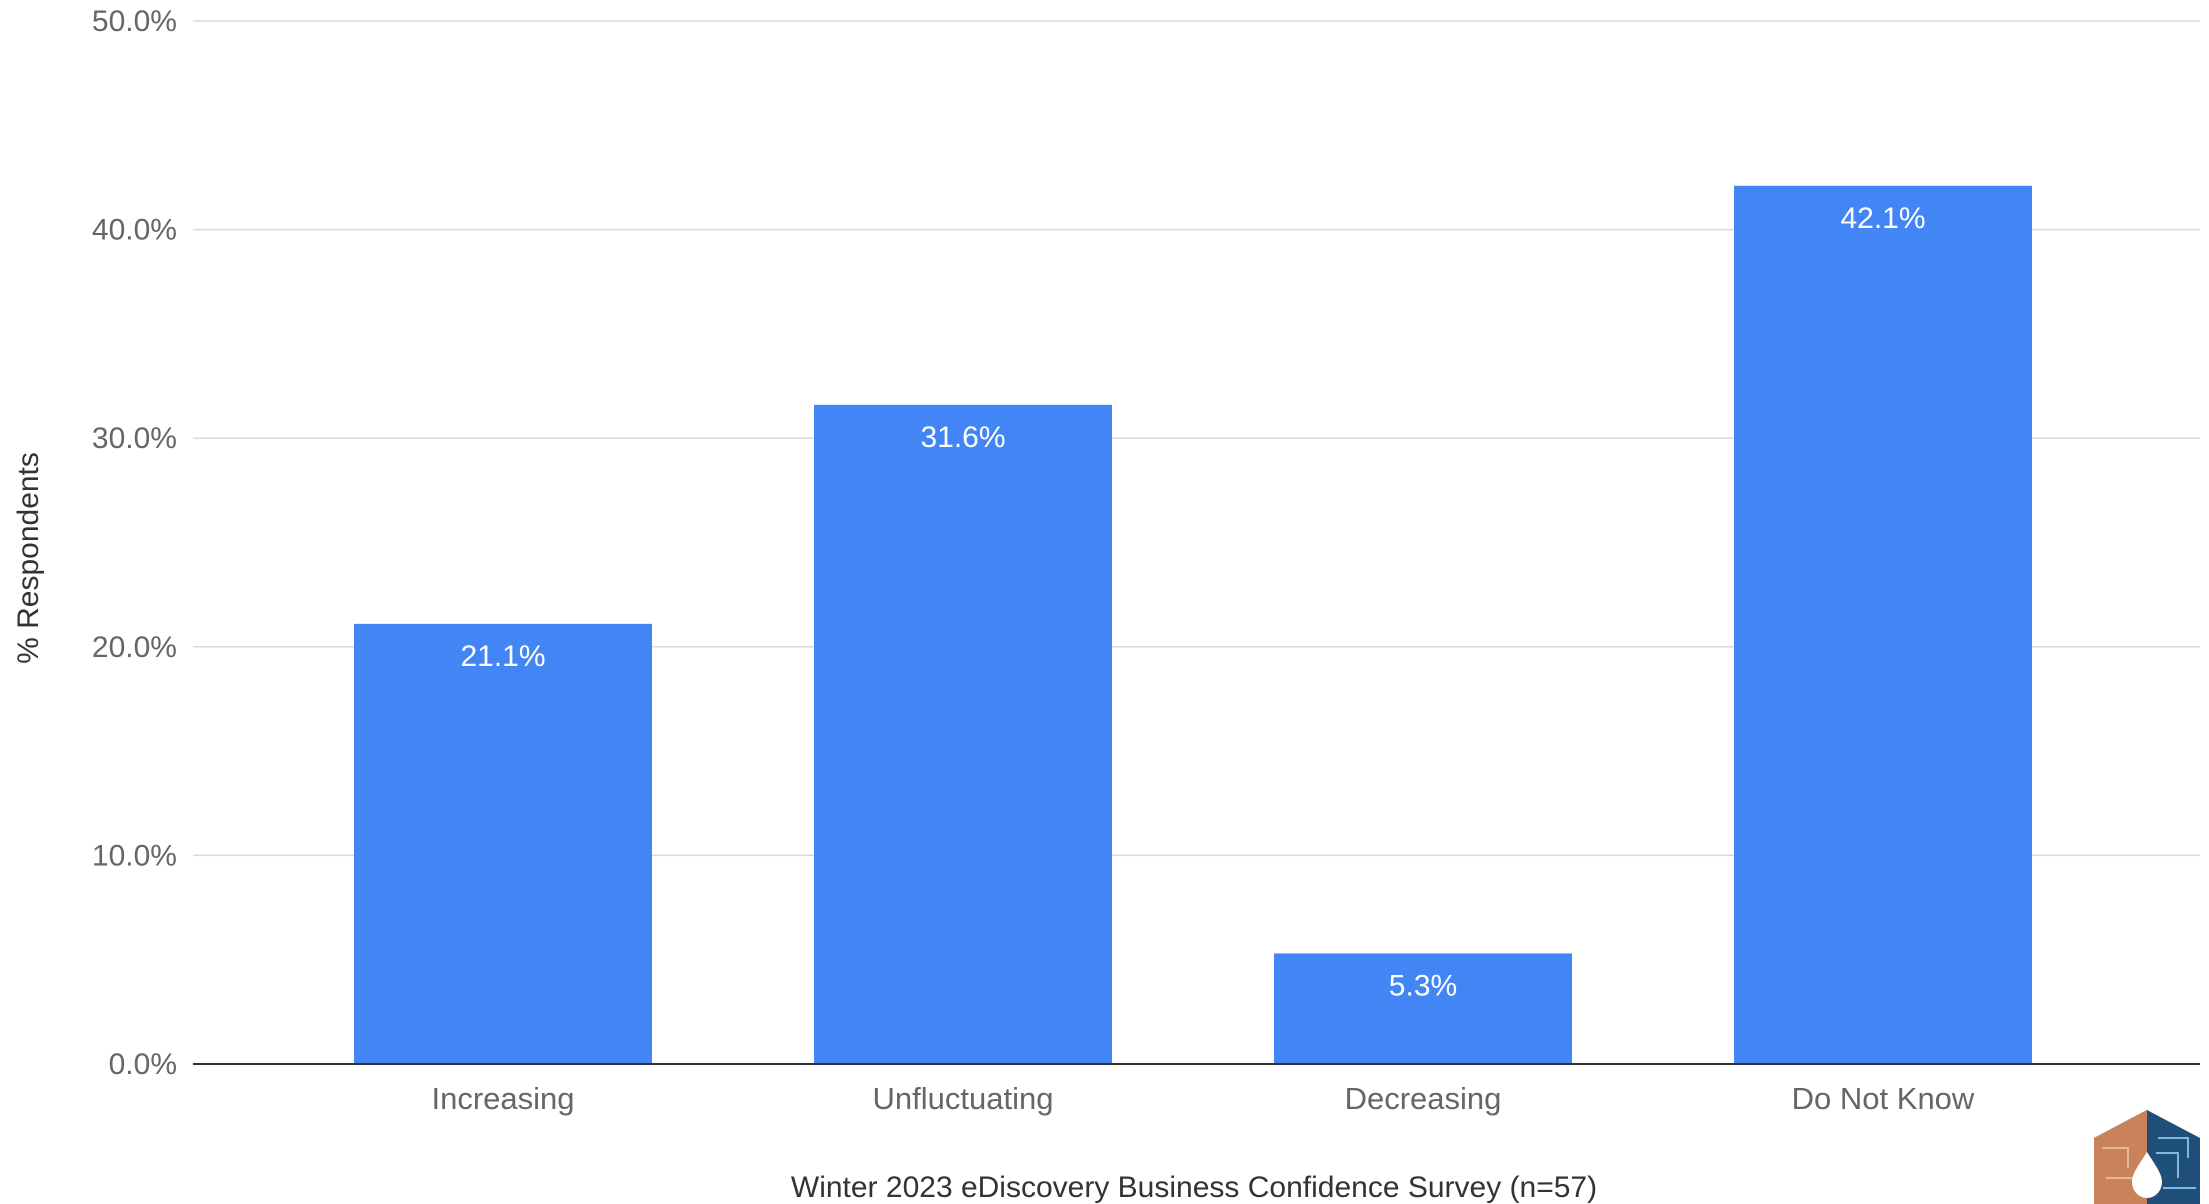 The image size is (2209, 1204). Describe the element at coordinates (1883, 1098) in the screenshot. I see `x-category-label: Do Not Know` at that location.